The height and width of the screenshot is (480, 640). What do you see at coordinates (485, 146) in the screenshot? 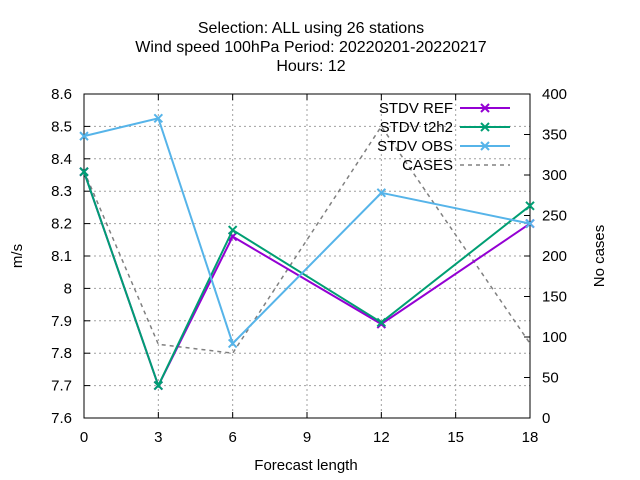
I see `legend-marker-stdv-obs` at bounding box center [485, 146].